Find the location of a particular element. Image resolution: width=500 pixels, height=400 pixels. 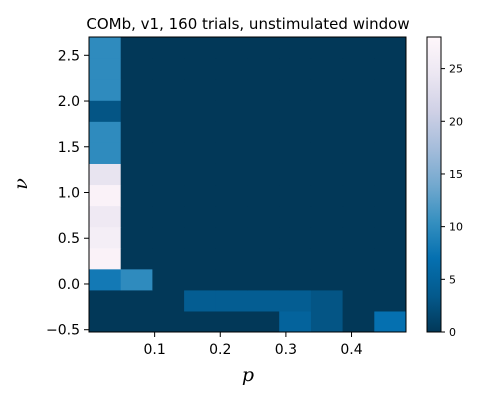

colorbar is located at coordinates (434, 184).